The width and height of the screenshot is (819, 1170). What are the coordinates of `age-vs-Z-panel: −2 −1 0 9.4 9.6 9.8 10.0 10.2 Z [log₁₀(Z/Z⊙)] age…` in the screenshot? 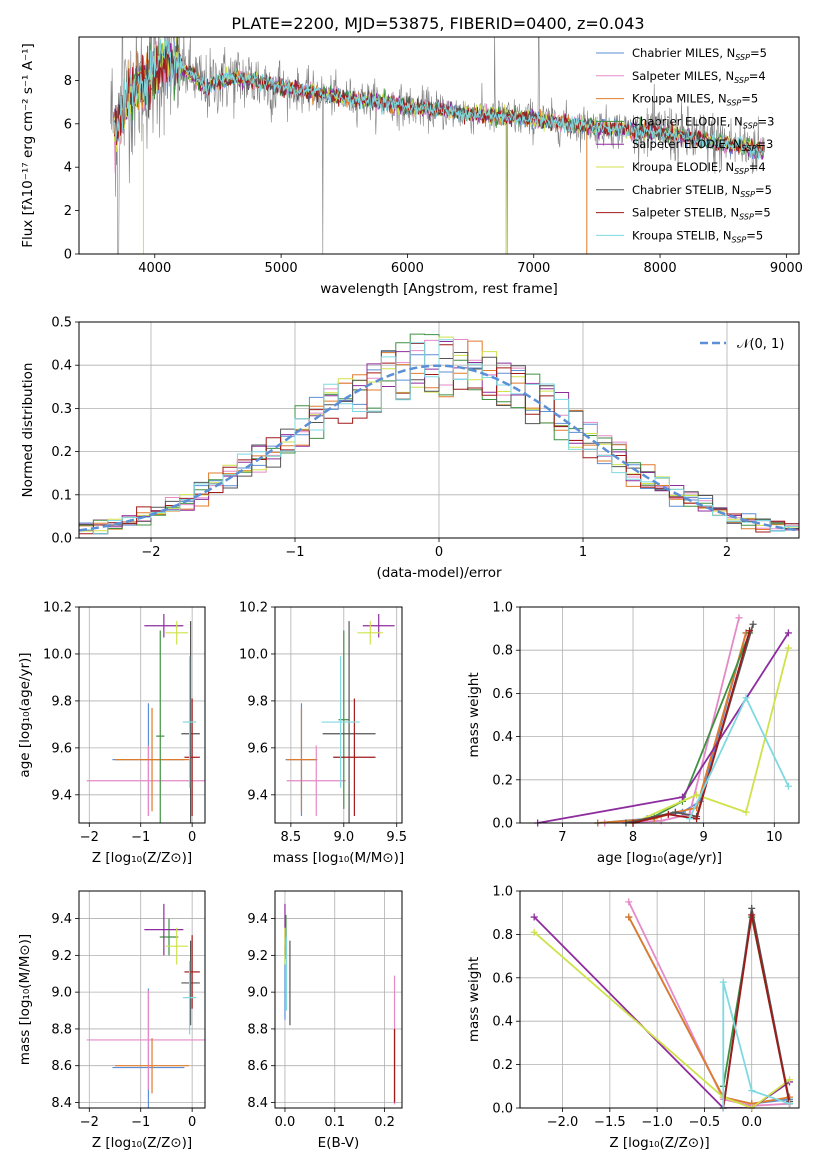 It's located at (111, 733).